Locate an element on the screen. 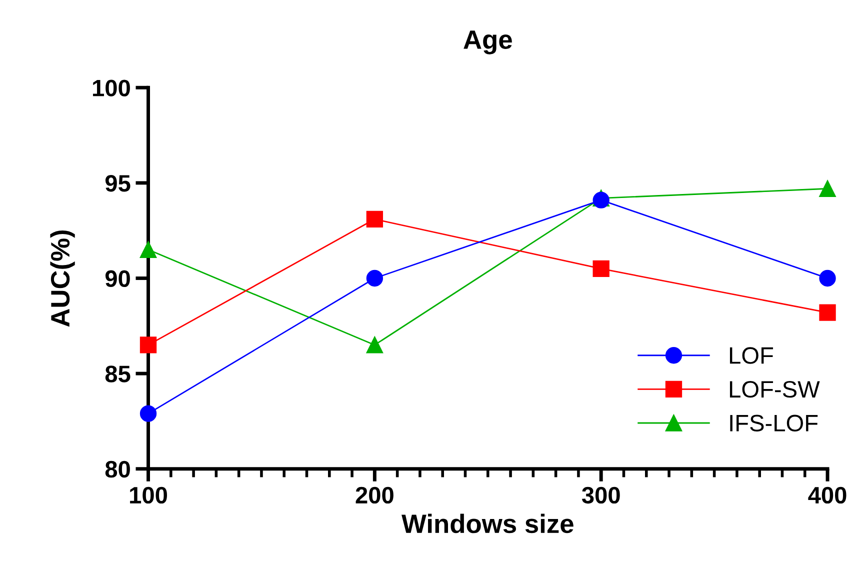 The width and height of the screenshot is (862, 569). y-axis-title: AUC(%) is located at coordinates (62, 278).